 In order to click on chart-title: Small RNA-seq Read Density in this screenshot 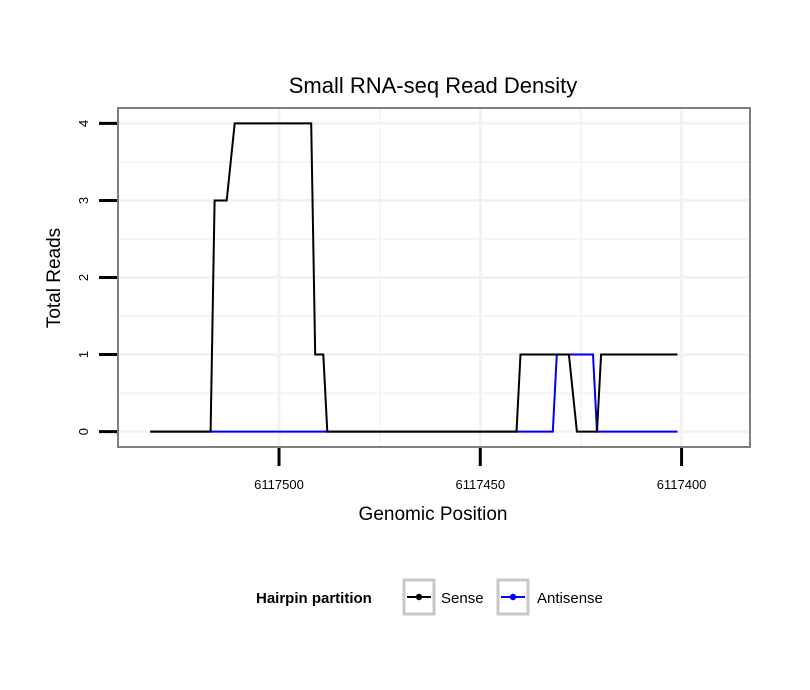, I will do `click(433, 85)`.